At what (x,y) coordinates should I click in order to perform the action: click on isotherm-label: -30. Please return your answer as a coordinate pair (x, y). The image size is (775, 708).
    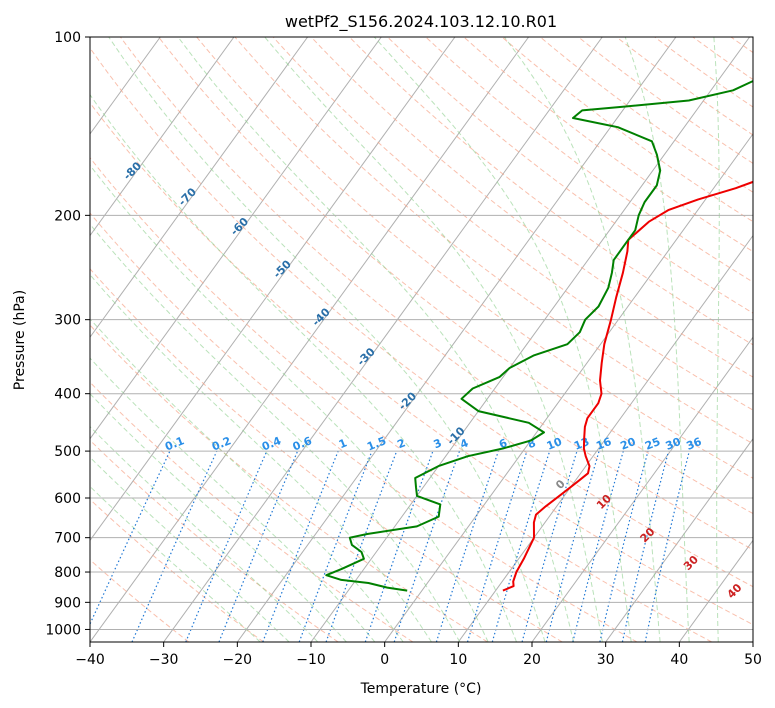
    Looking at the image, I should click on (366, 356).